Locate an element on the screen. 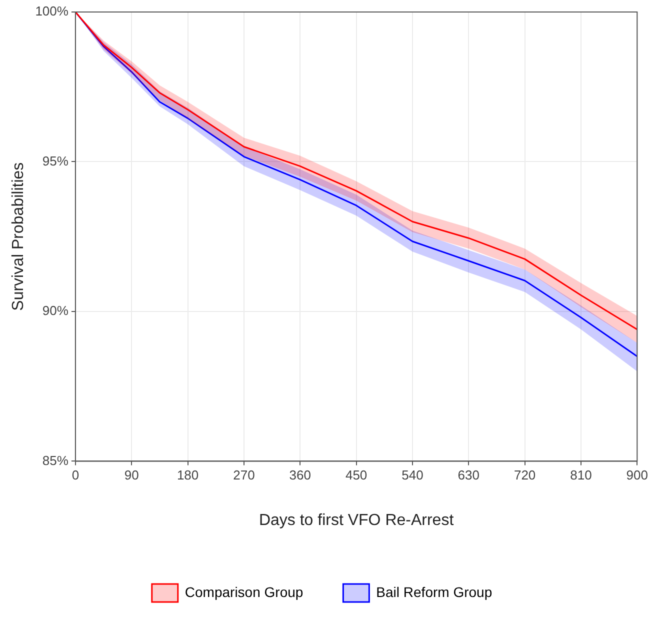  legend-label: Comparison Group is located at coordinates (244, 592).